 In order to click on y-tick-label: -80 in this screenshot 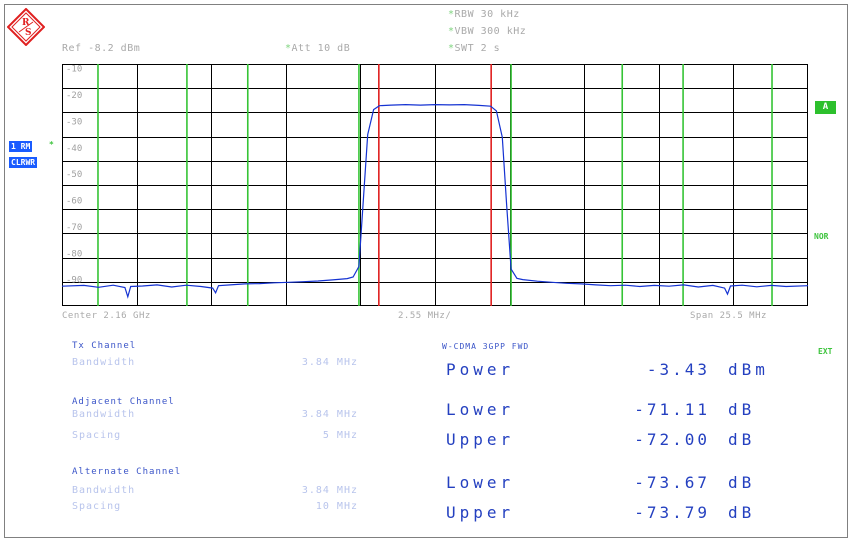, I will do `click(74, 254)`.